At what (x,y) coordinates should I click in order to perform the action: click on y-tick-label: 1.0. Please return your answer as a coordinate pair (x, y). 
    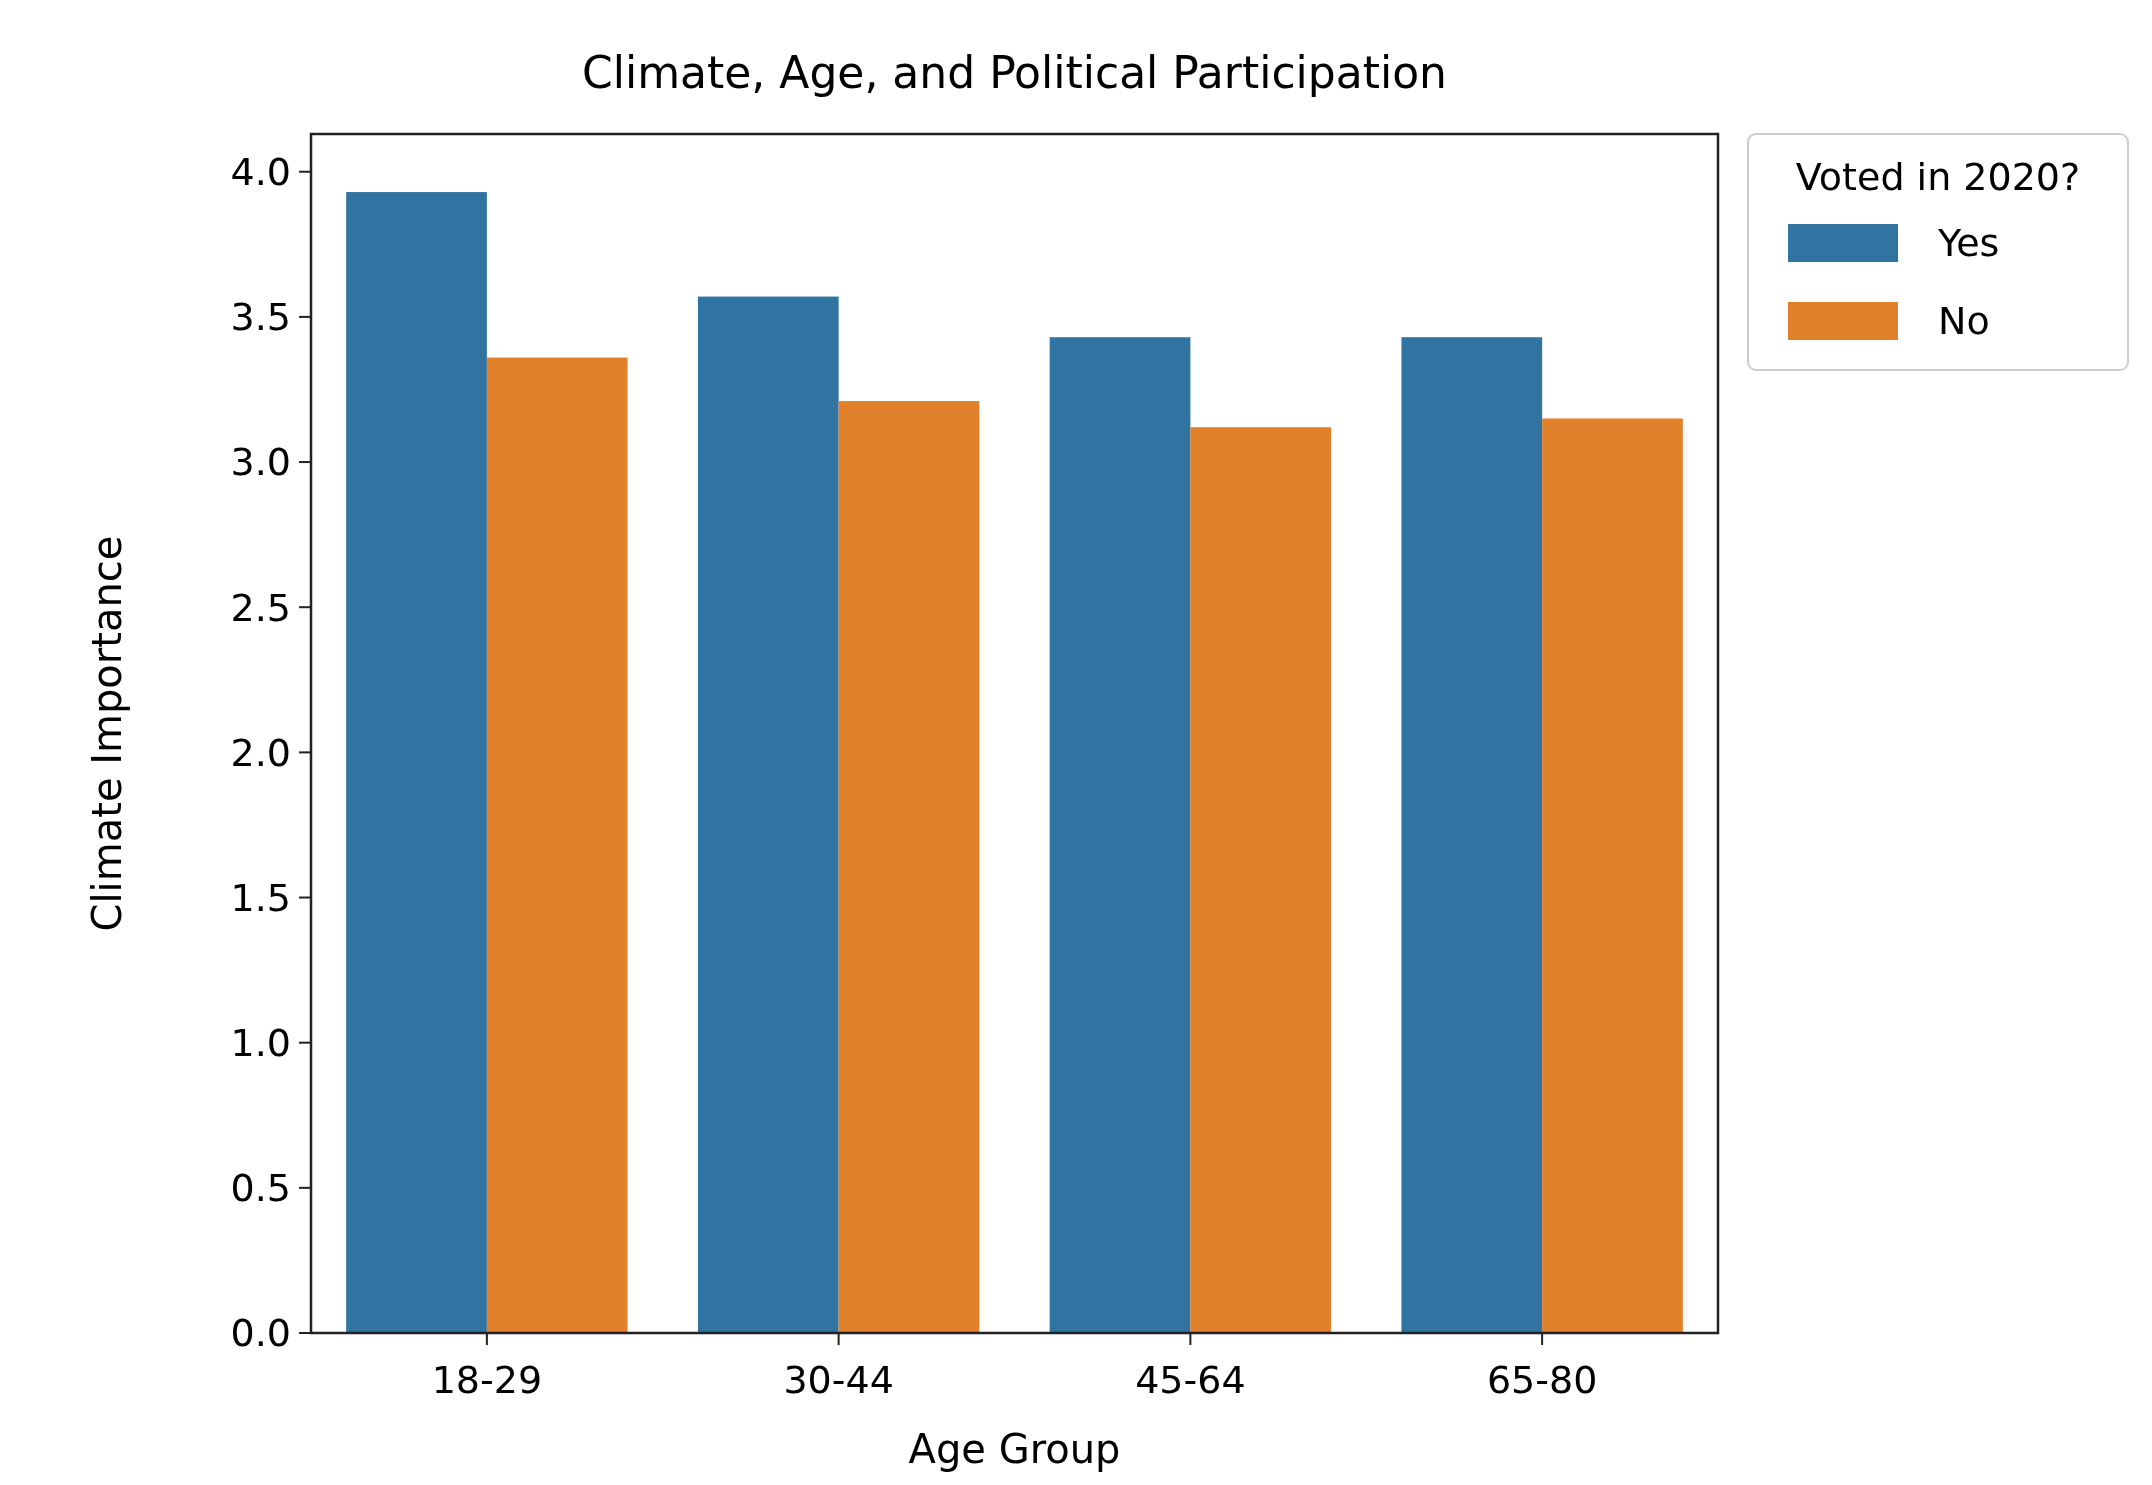
    Looking at the image, I should click on (260, 1042).